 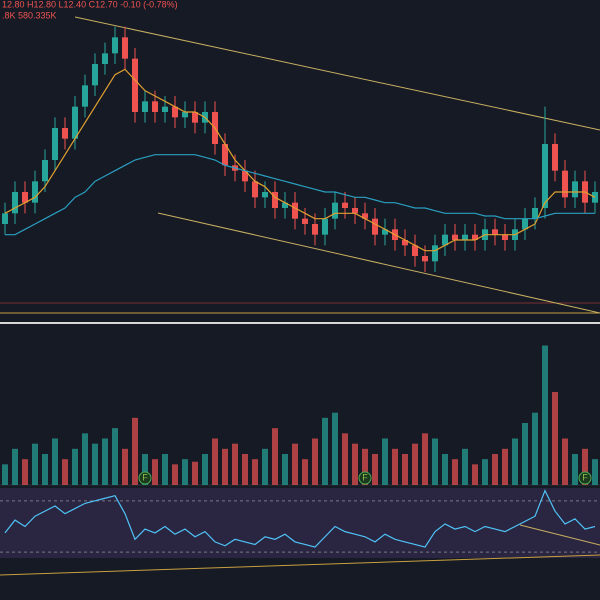 What do you see at coordinates (300, 195) in the screenshot?
I see `ma-slow-line` at bounding box center [300, 195].